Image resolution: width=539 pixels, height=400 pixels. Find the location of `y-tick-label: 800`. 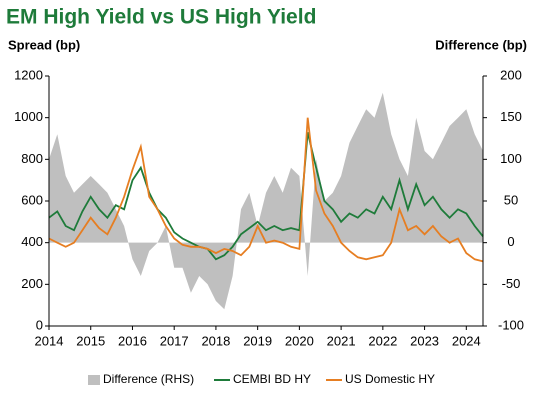

y-tick-label: 800 is located at coordinates (32, 158).